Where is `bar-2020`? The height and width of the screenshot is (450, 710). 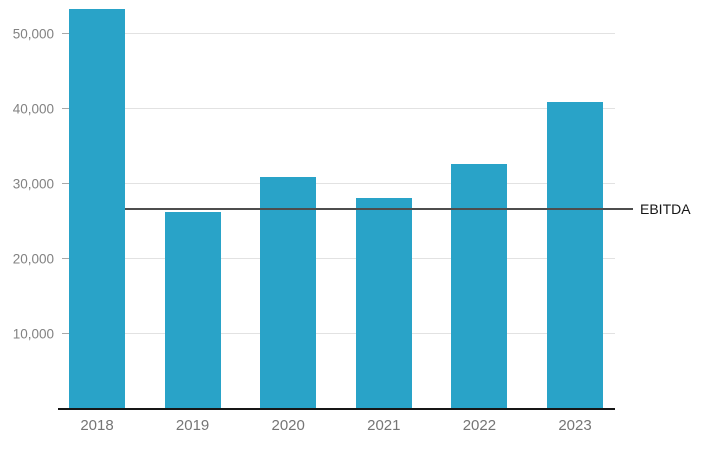 bar-2020 is located at coordinates (288, 292).